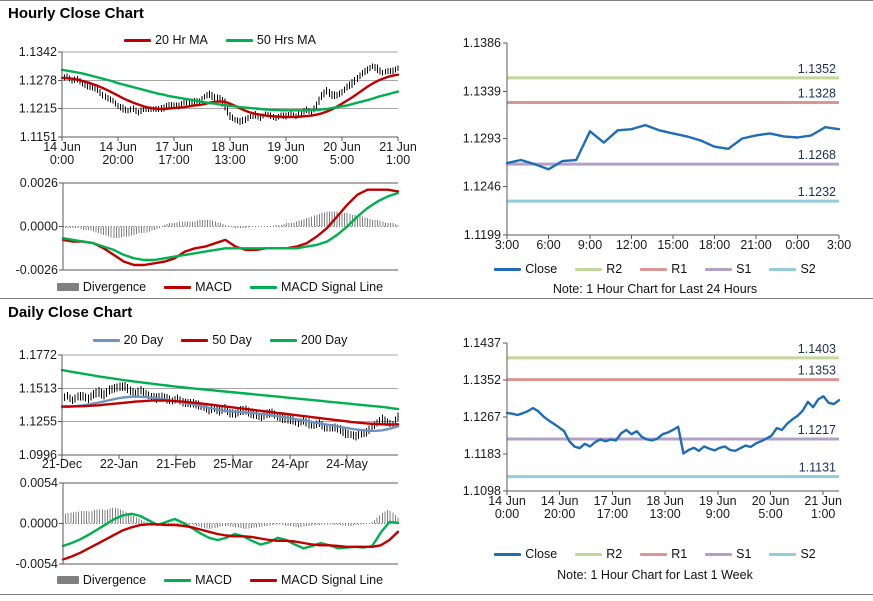 The height and width of the screenshot is (601, 873). I want to click on x-tick-label: 15:00, so click(672, 245).